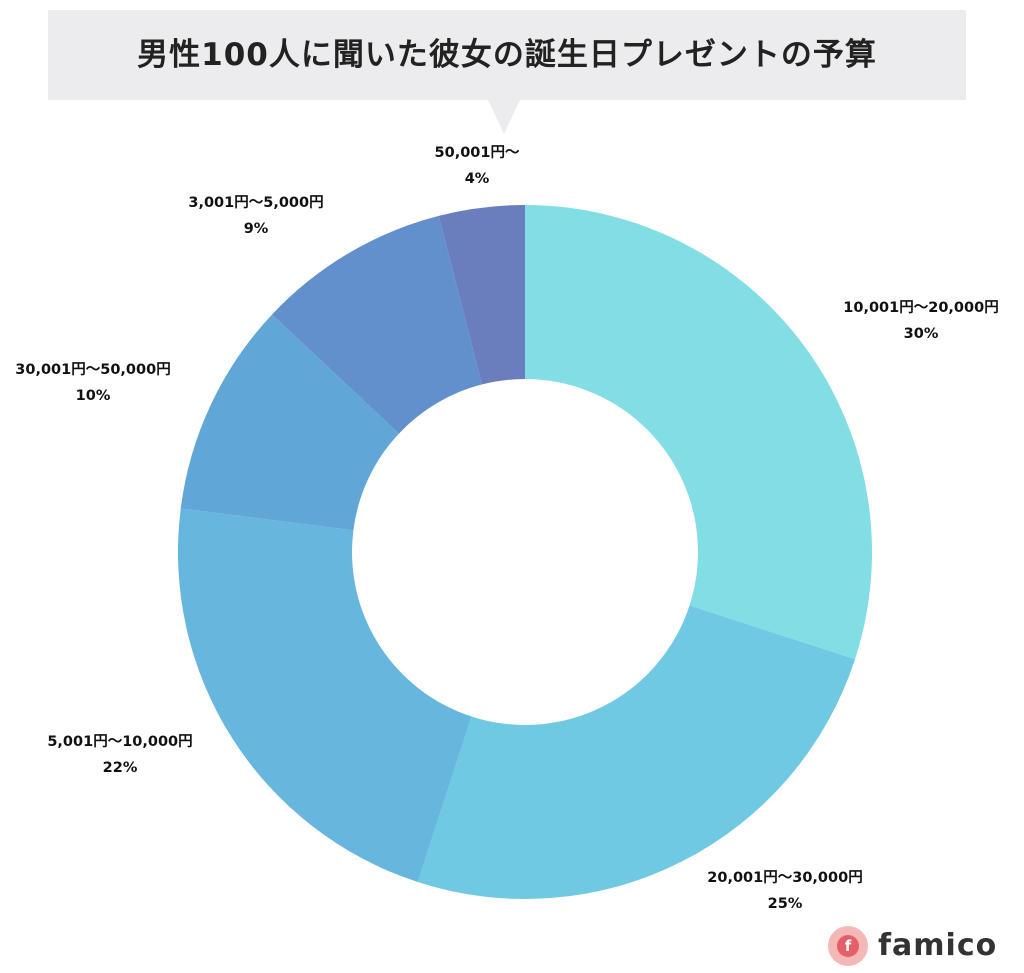 This screenshot has width=1024, height=973. I want to click on logo-text: famico, so click(938, 945).